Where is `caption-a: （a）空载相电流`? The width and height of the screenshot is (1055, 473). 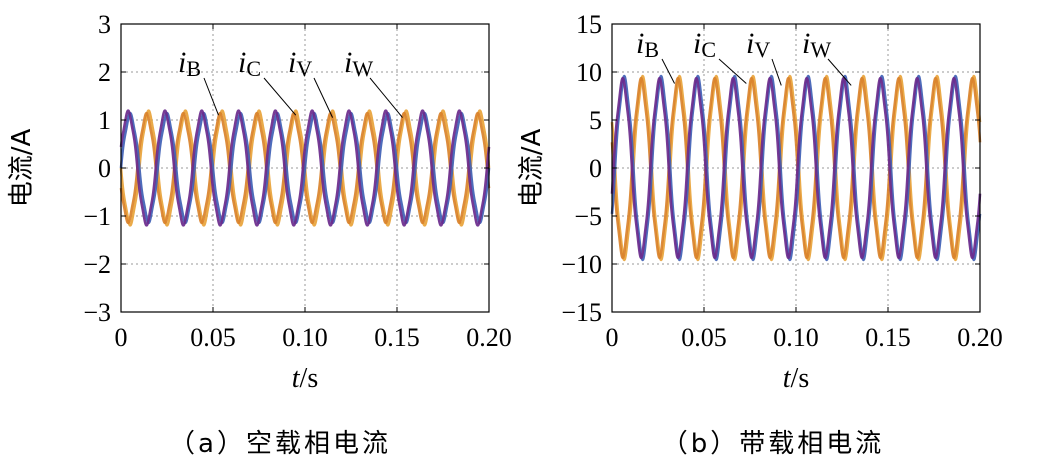
caption-a: （a）空载相电流 is located at coordinates (280, 444).